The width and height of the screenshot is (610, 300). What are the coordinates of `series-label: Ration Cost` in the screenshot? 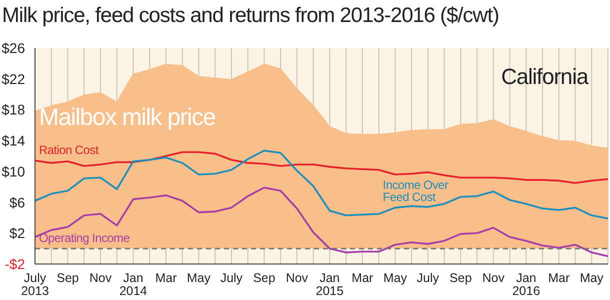 It's located at (68, 150).